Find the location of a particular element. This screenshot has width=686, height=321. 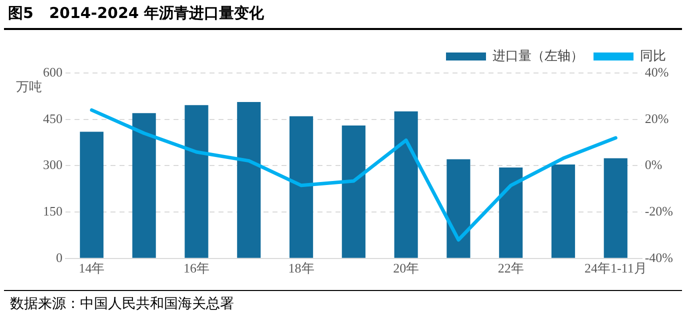

y2-tick-label: 0% is located at coordinates (653, 164).